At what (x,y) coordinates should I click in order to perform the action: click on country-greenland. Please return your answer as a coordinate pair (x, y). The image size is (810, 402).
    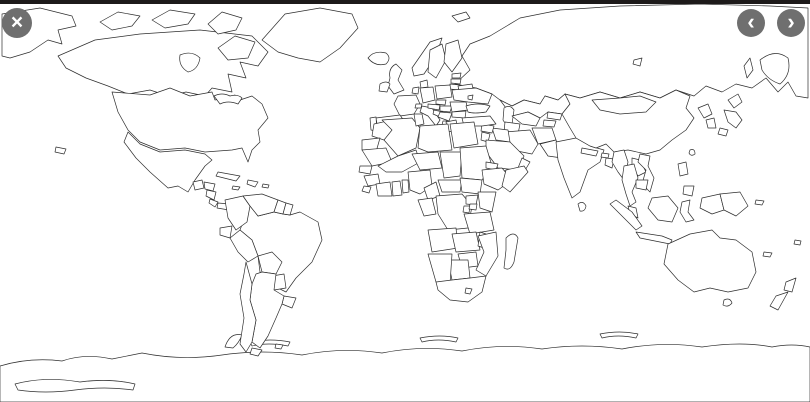
    Looking at the image, I should click on (310, 35).